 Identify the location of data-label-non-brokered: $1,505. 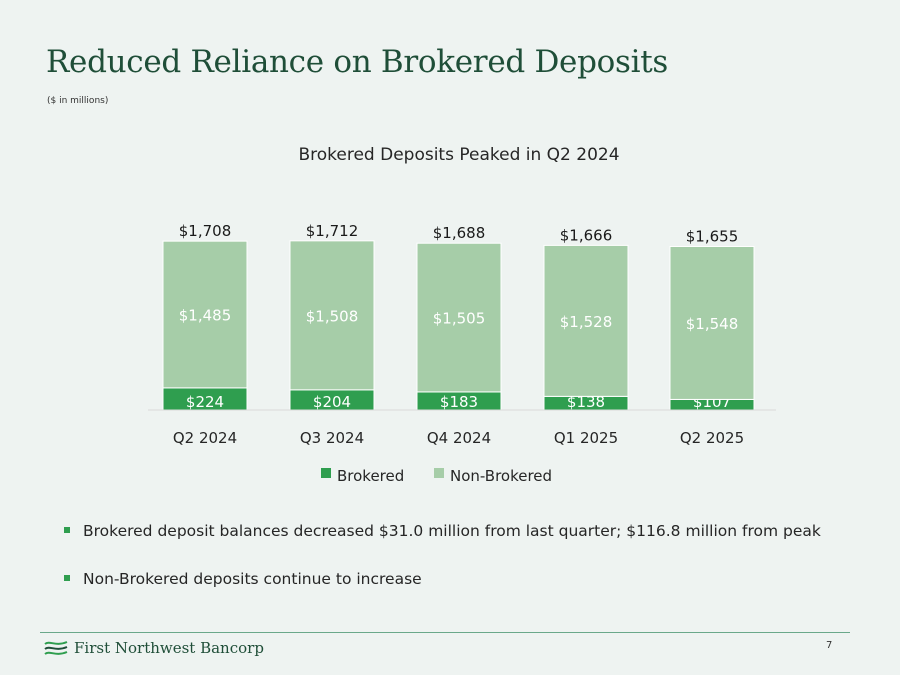
(459, 319).